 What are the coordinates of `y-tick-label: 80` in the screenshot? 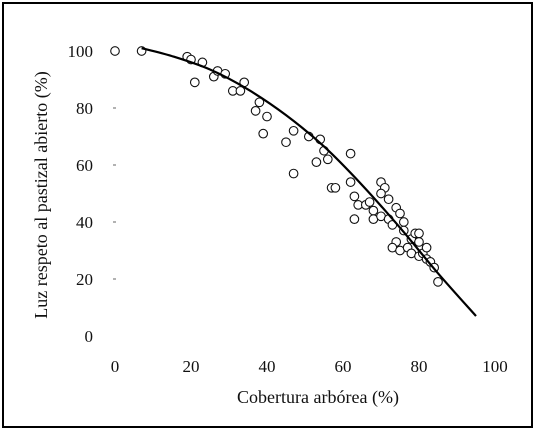 It's located at (84, 108).